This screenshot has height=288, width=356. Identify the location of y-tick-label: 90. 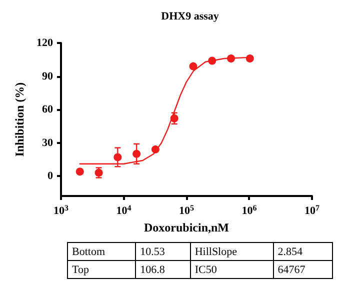
(48, 76).